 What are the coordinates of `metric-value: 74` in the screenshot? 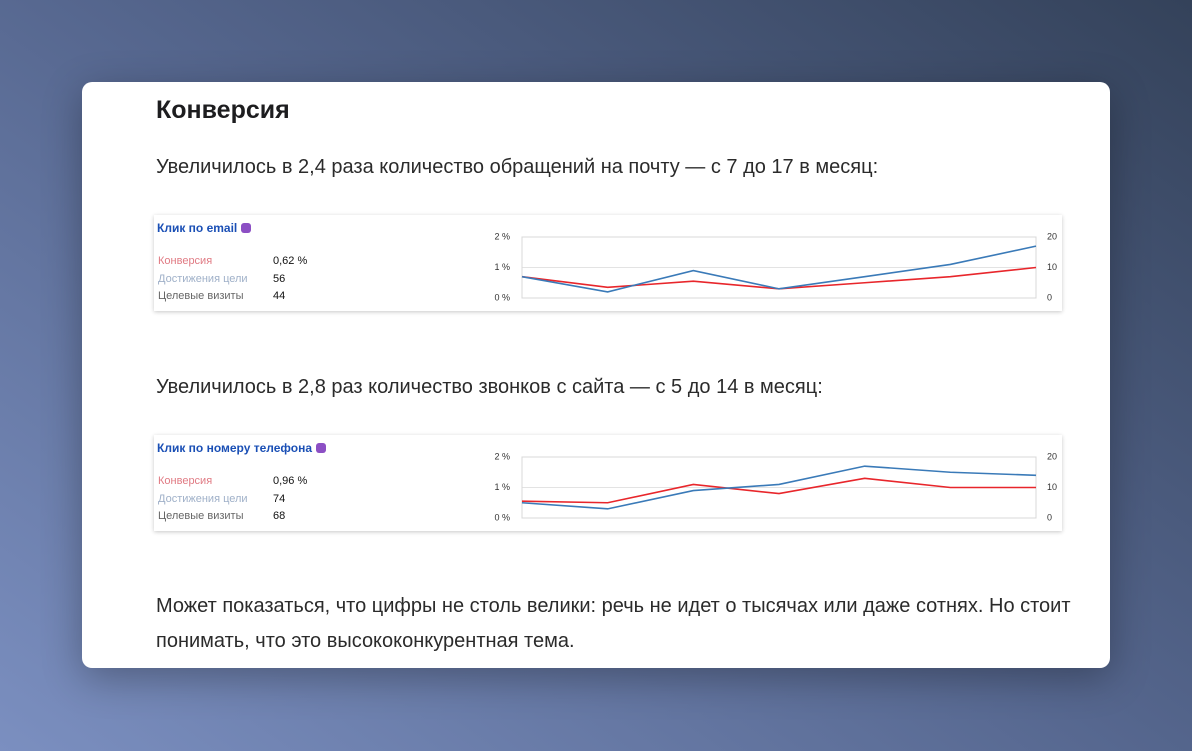 It's located at (279, 498).